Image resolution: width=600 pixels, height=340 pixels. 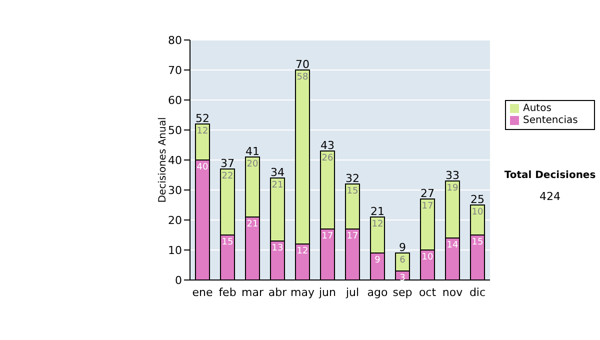 What do you see at coordinates (427, 292) in the screenshot?
I see `x-tick-label: oct` at bounding box center [427, 292].